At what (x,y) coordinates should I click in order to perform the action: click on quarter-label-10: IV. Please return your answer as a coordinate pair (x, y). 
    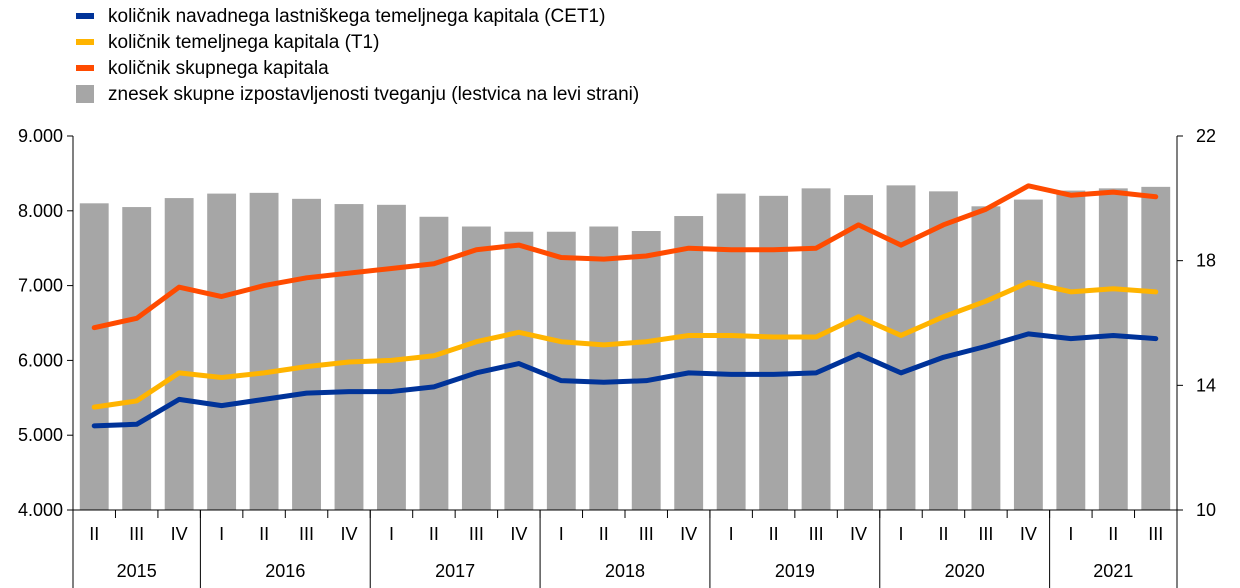
    Looking at the image, I should click on (518, 534).